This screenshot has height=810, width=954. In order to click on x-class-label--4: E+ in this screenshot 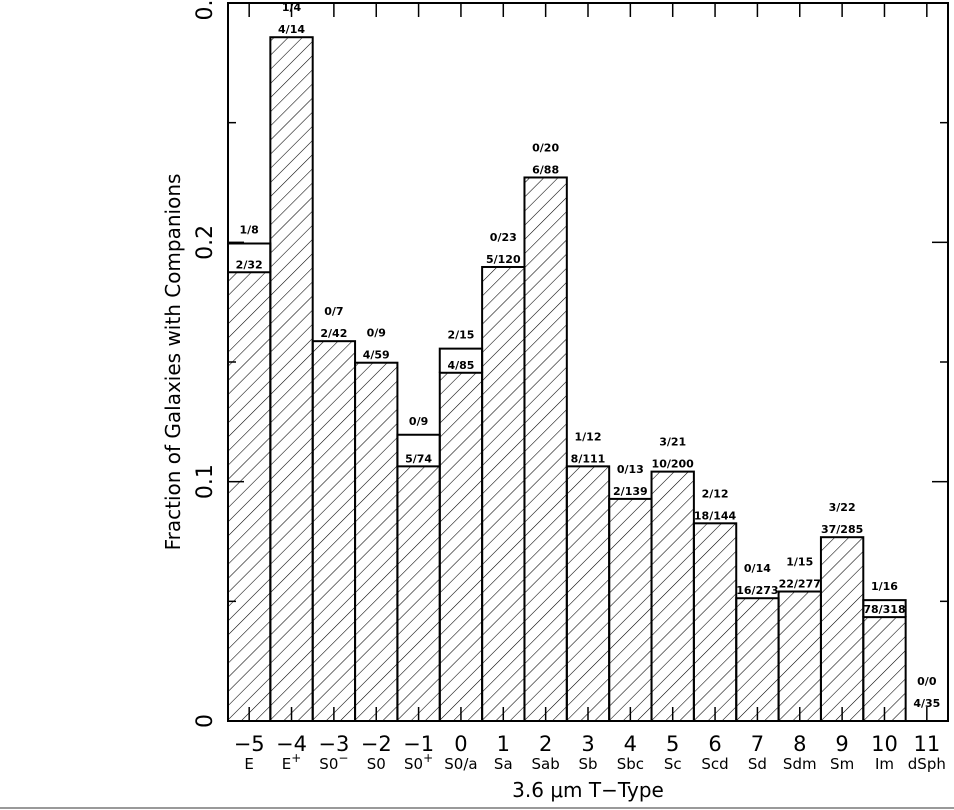, I will do `click(292, 762)`.